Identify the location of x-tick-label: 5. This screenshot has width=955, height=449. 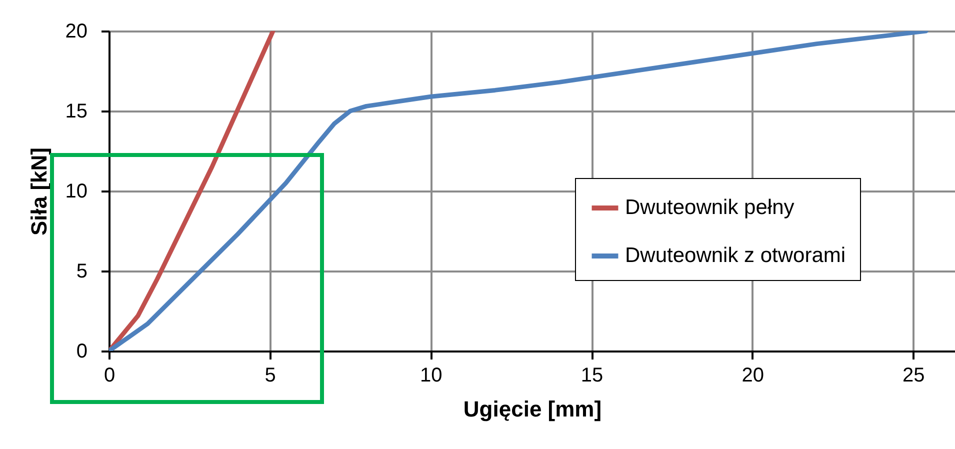
(270, 375).